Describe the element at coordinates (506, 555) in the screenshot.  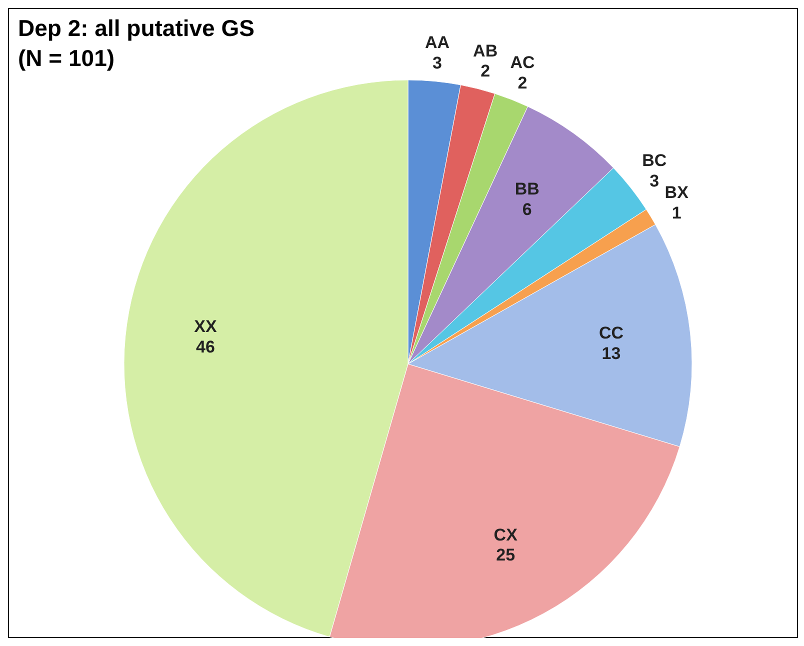
I see `data-label: 25` at that location.